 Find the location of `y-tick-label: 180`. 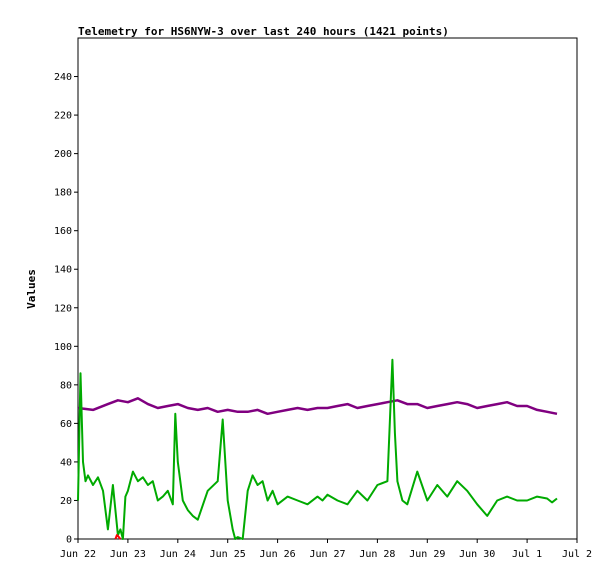

y-tick-label: 180 is located at coordinates (63, 193).